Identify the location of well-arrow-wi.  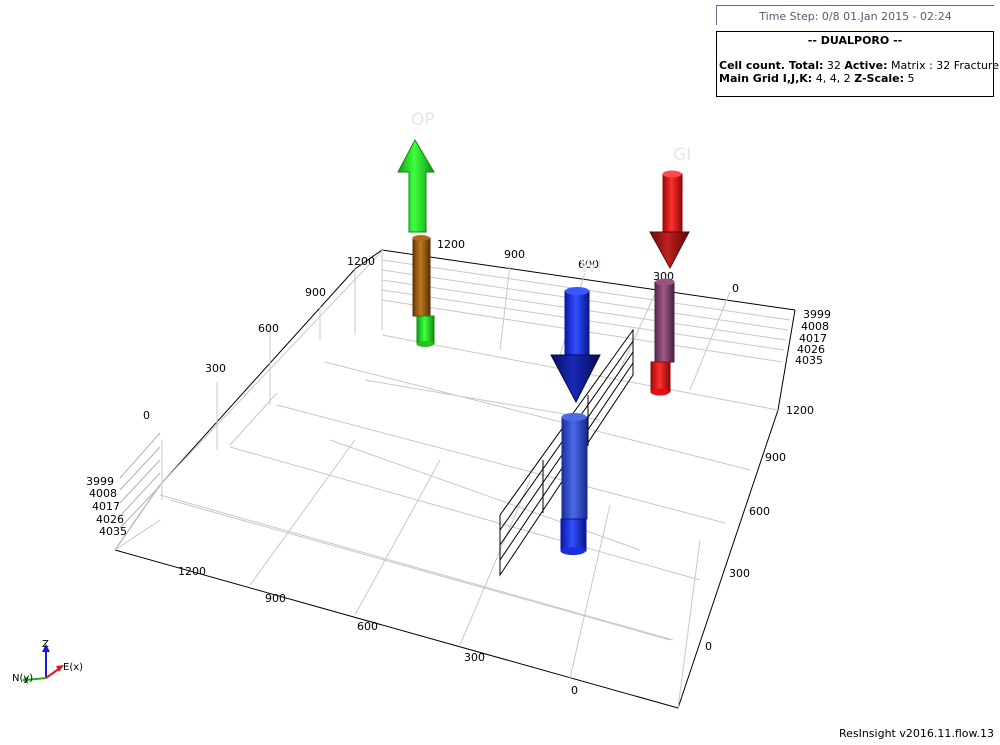
(575, 379).